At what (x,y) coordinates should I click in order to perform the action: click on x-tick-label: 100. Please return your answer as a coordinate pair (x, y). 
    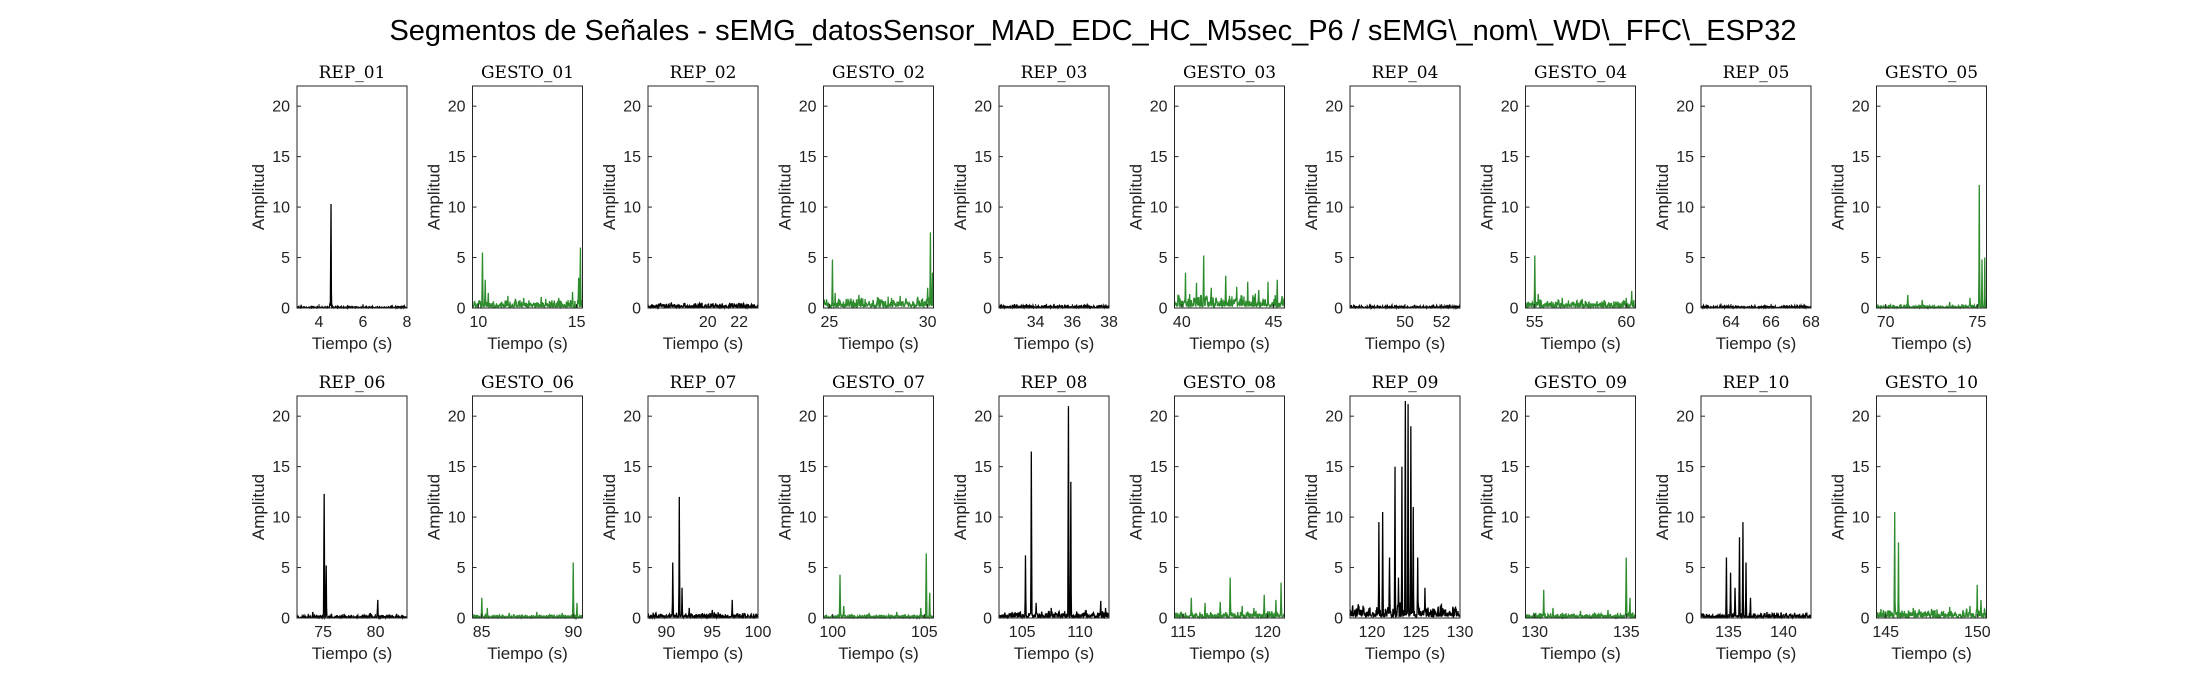
    Looking at the image, I should click on (758, 632).